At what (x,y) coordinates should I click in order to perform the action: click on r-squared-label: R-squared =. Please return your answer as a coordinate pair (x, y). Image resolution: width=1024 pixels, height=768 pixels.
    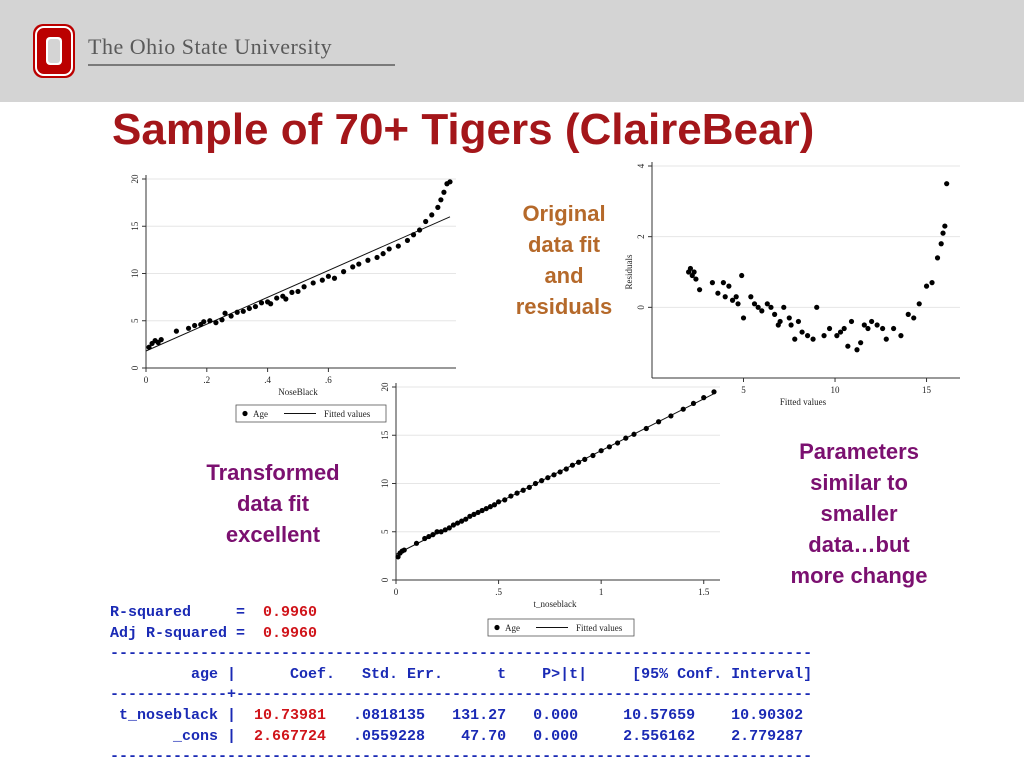
    Looking at the image, I should click on (178, 612).